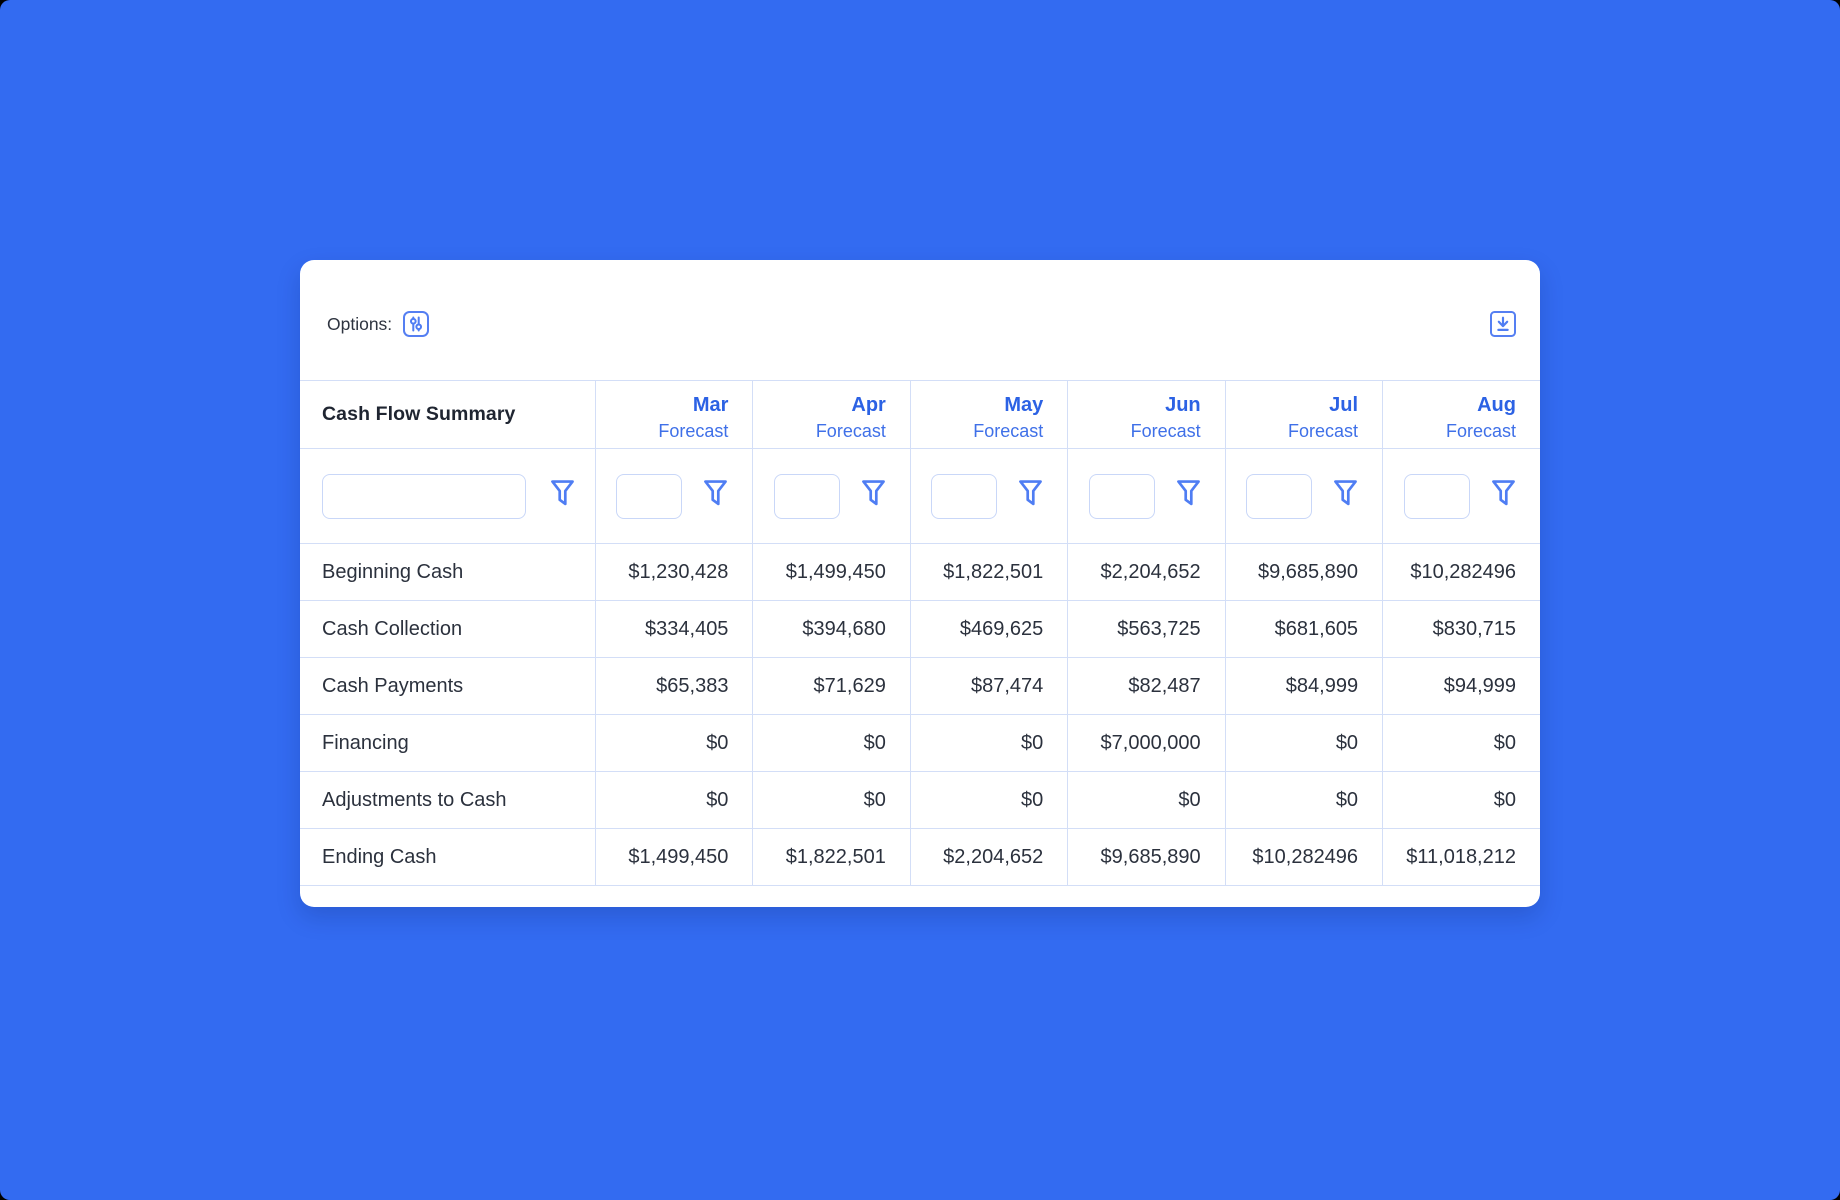  What do you see at coordinates (448, 572) in the screenshot?
I see `row-label: Beginning Cash` at bounding box center [448, 572].